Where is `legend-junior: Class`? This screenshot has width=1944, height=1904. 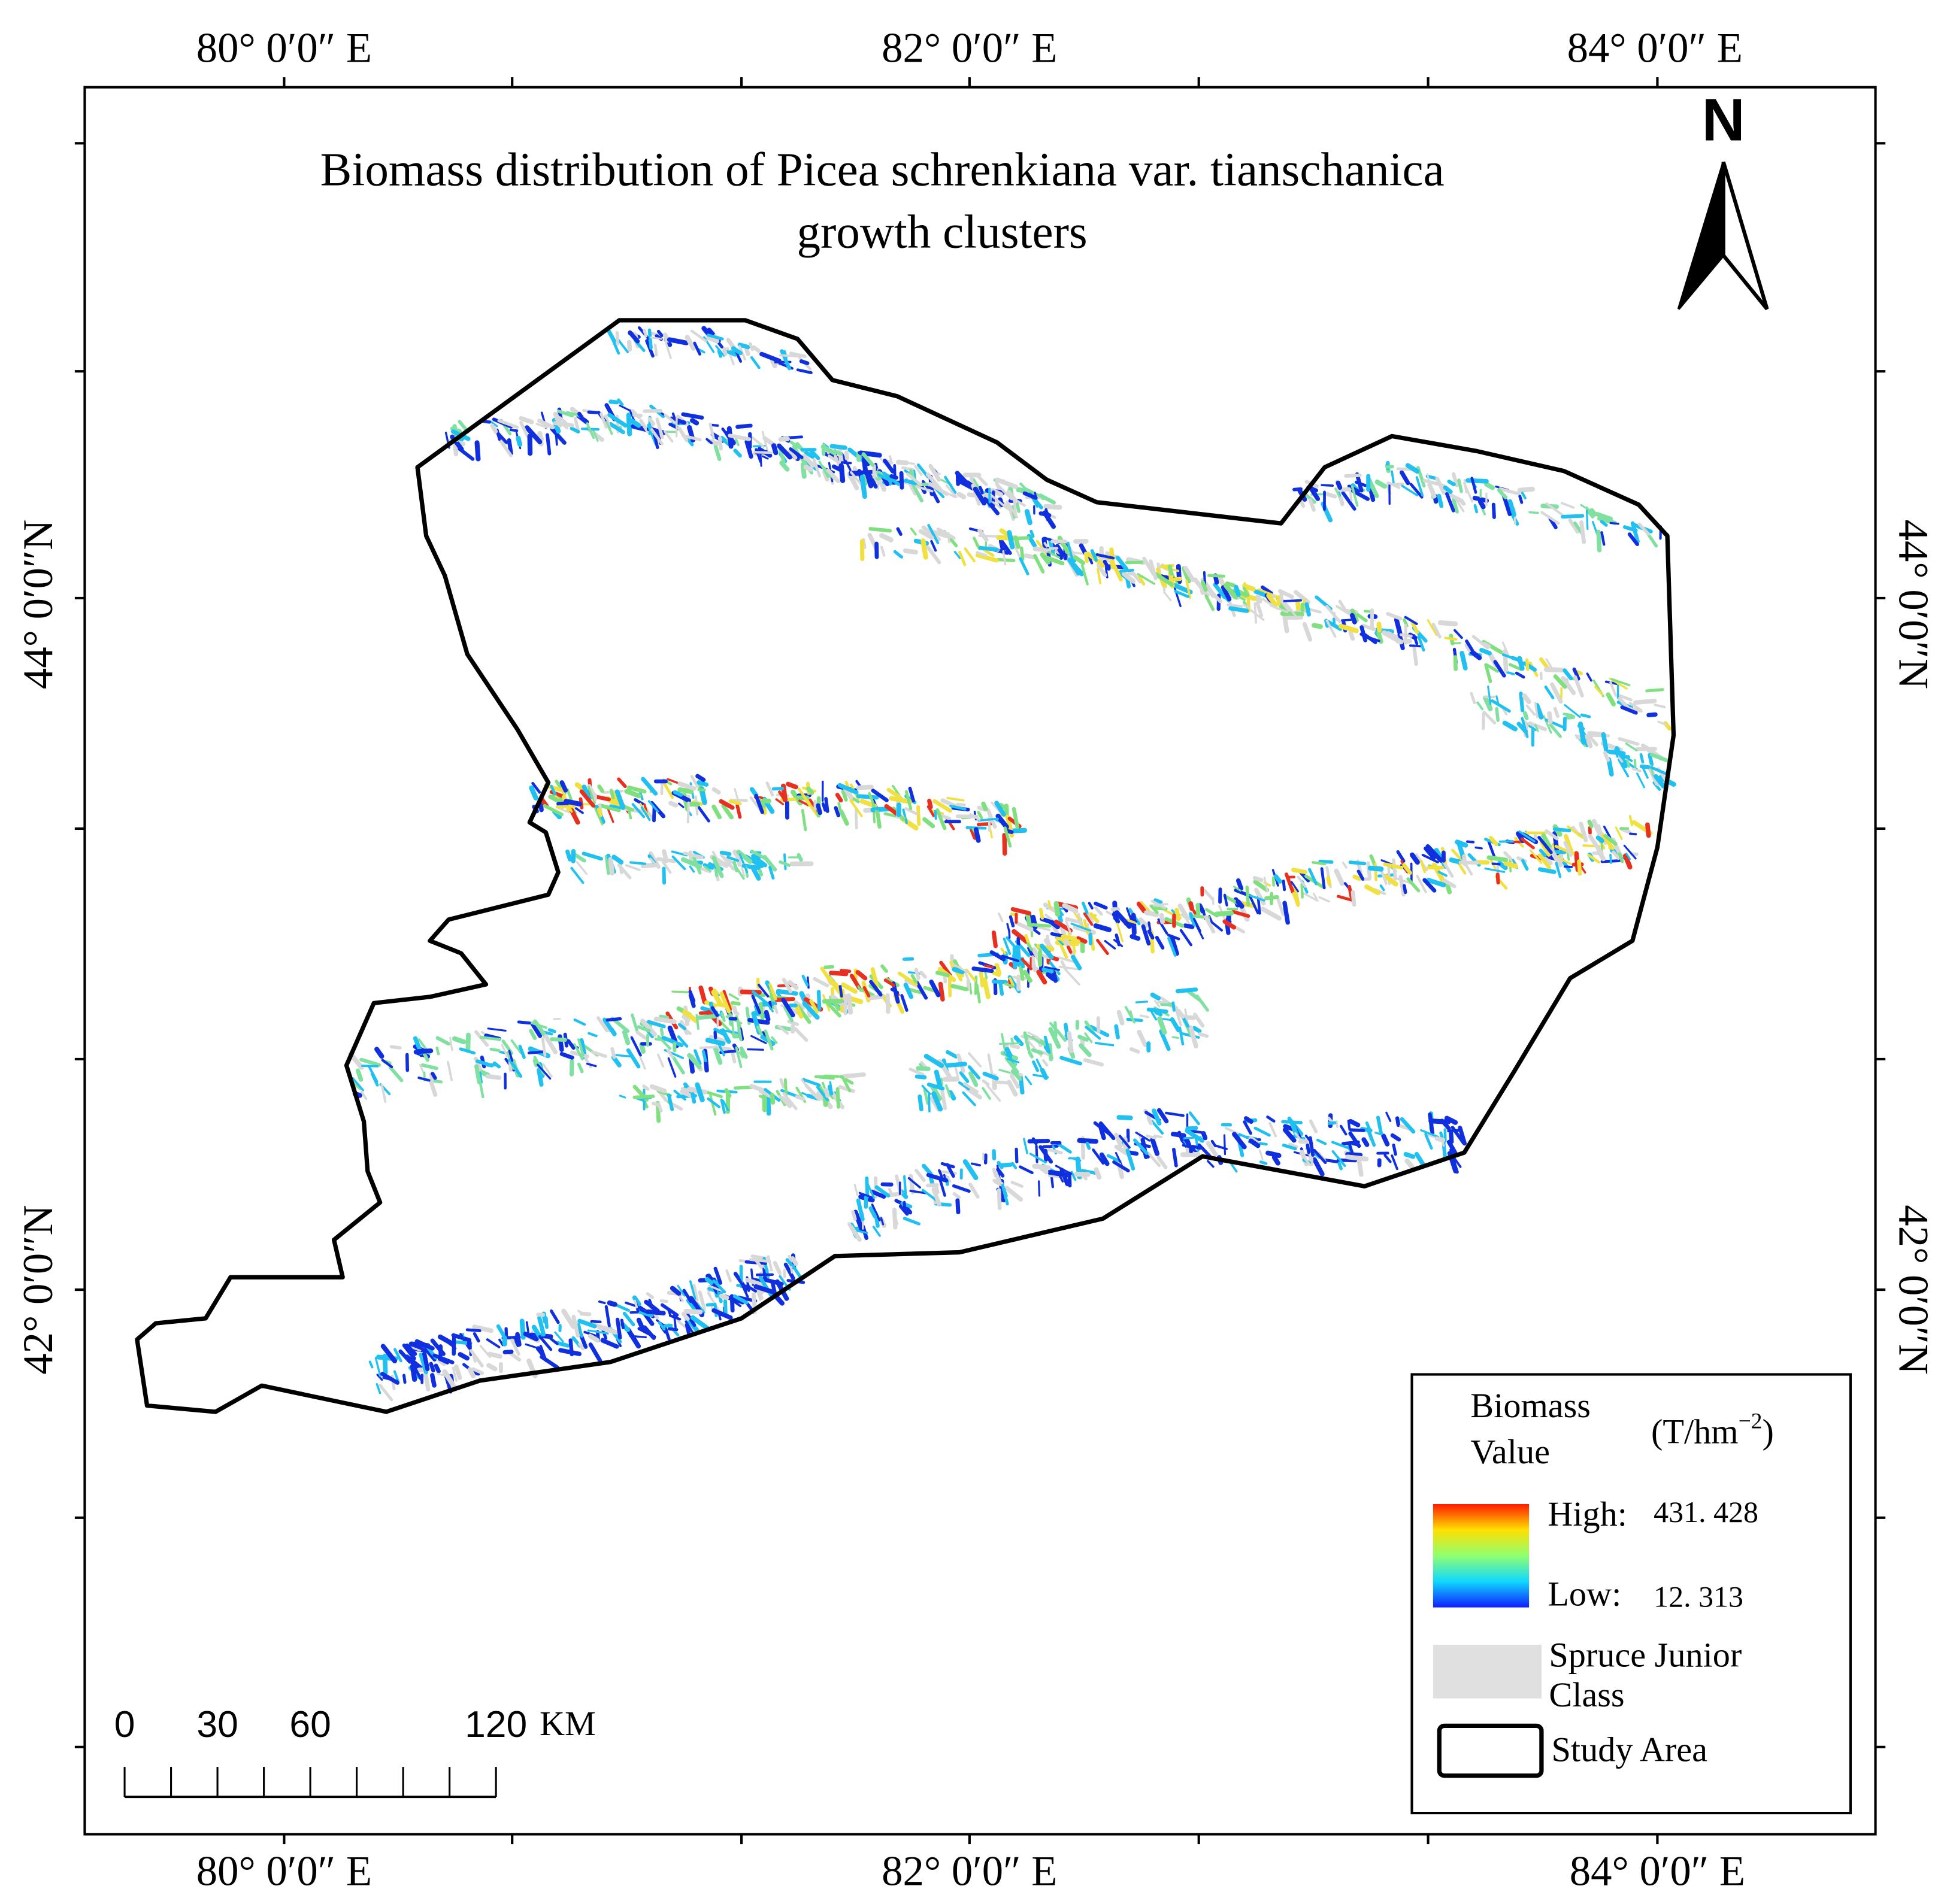
legend-junior: Class is located at coordinates (1587, 1694).